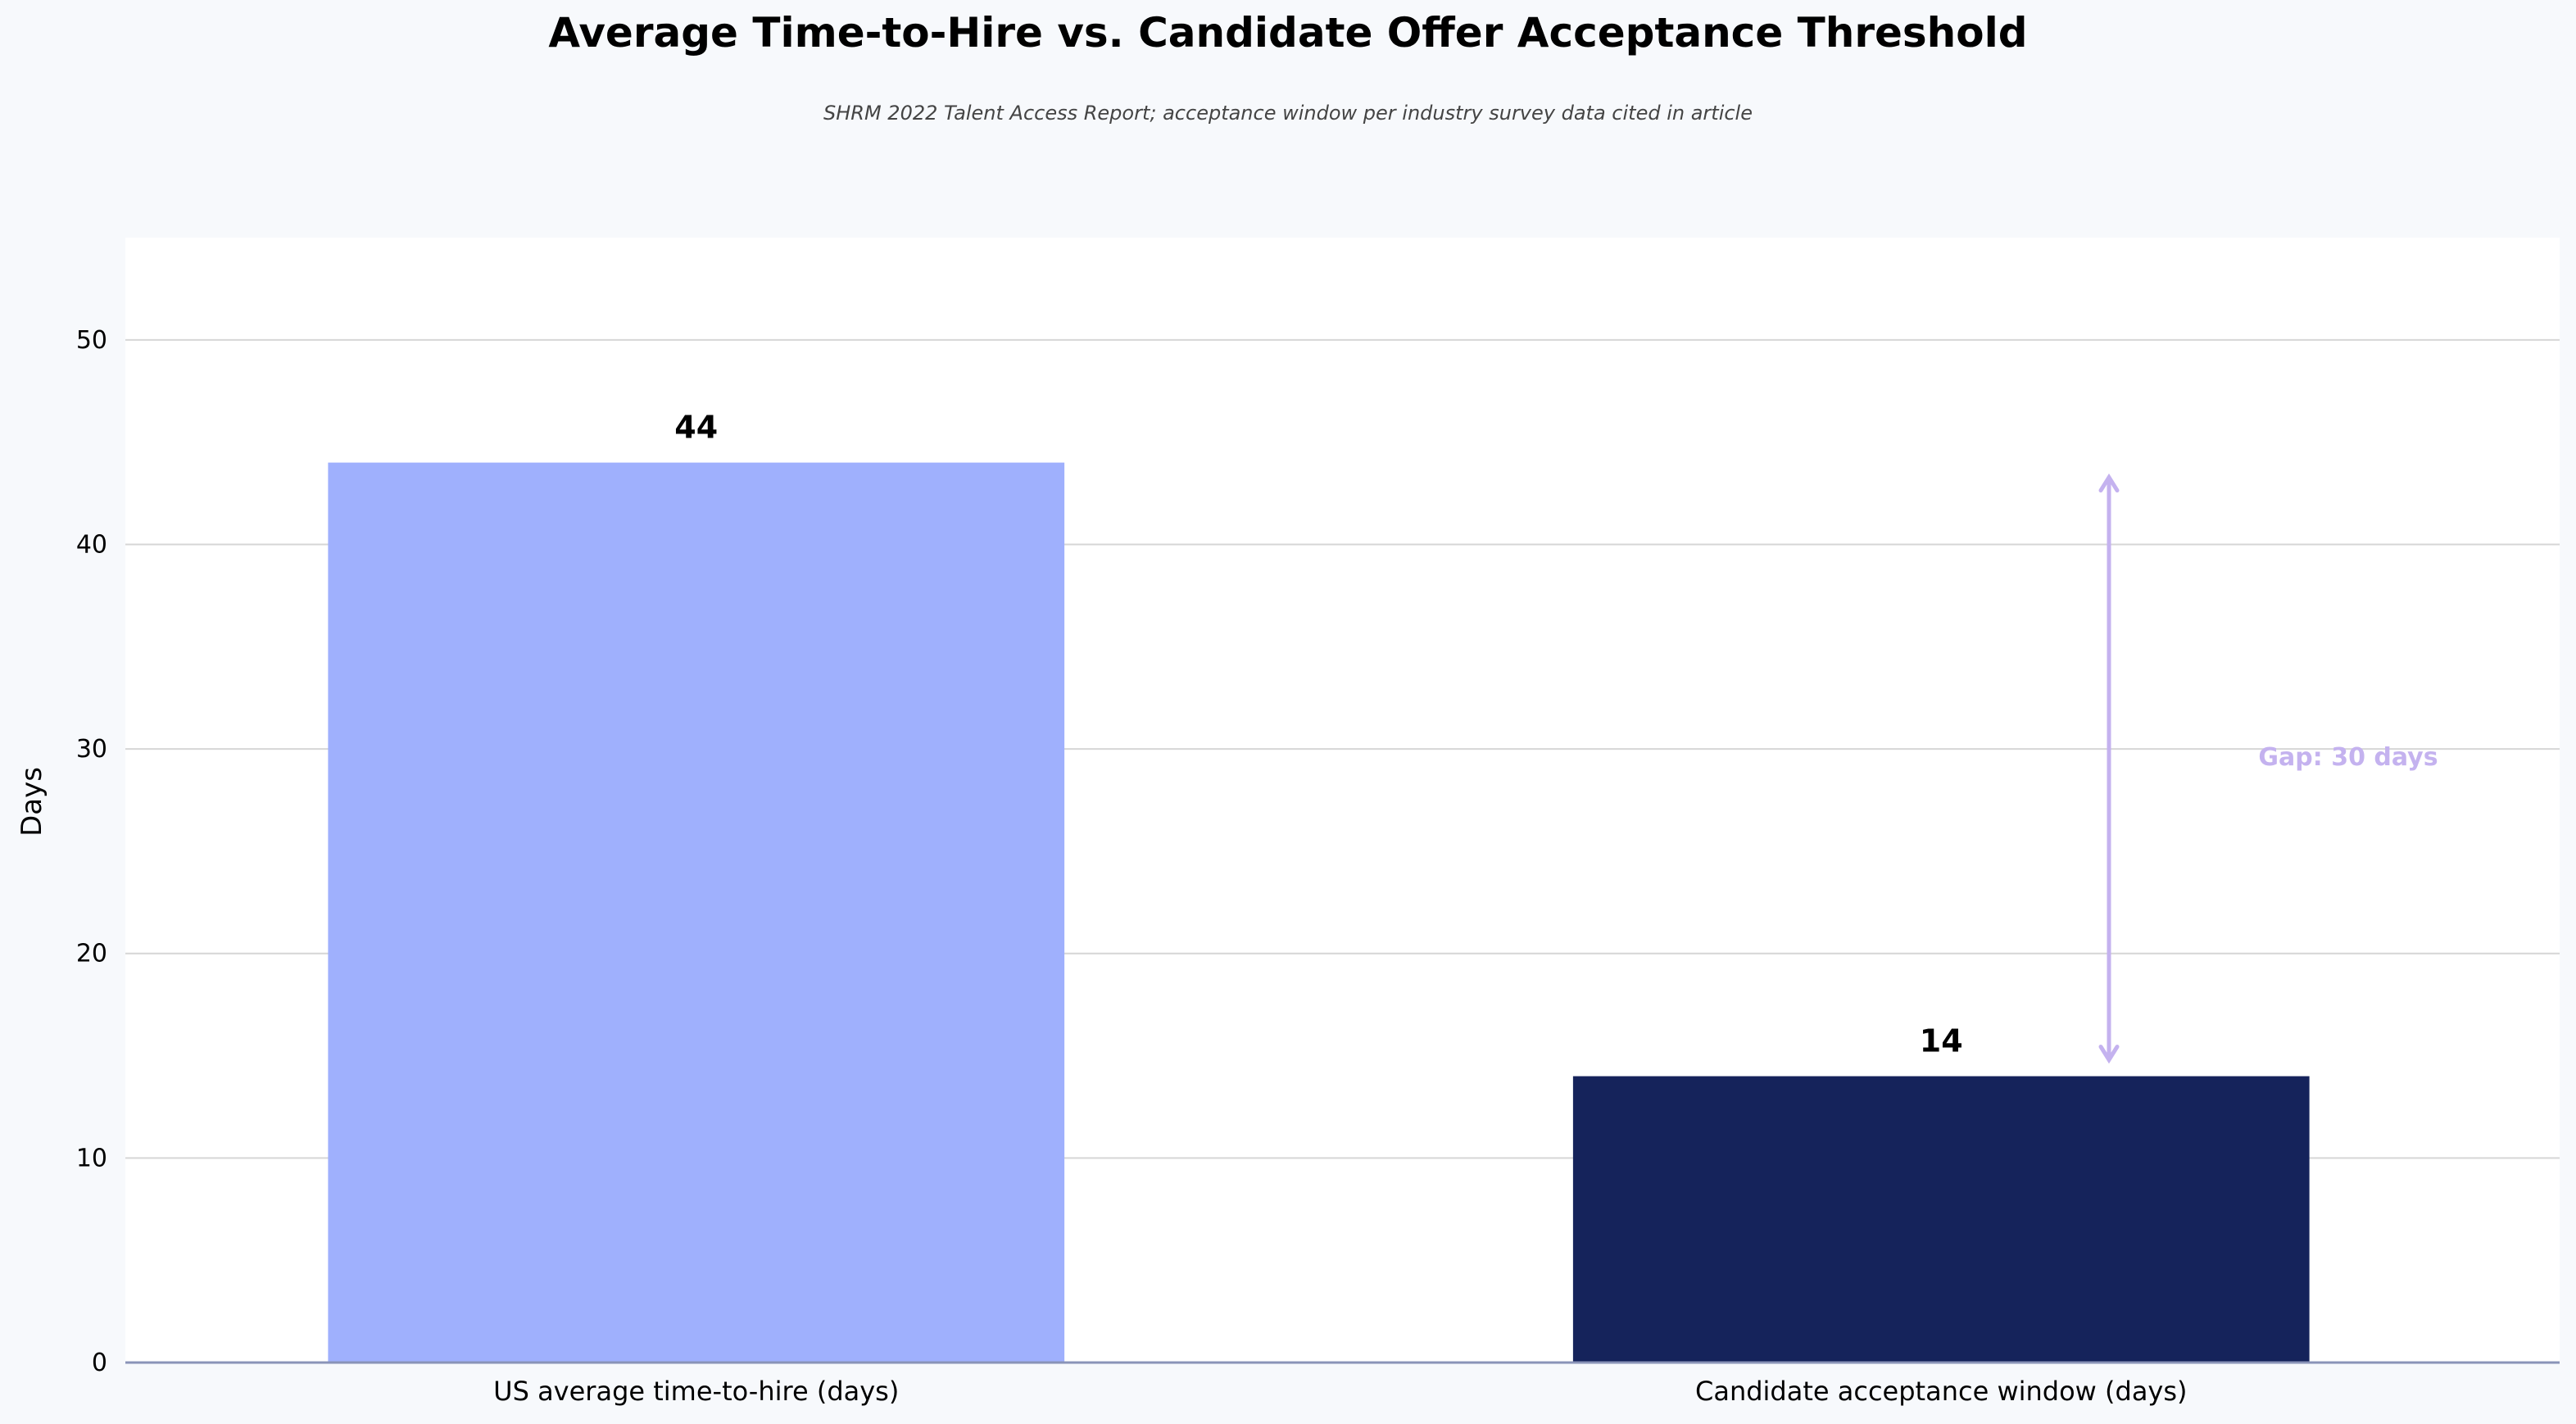 This screenshot has height=1424, width=2576. I want to click on x-category-label: Candidate acceptance window (days), so click(1941, 1391).